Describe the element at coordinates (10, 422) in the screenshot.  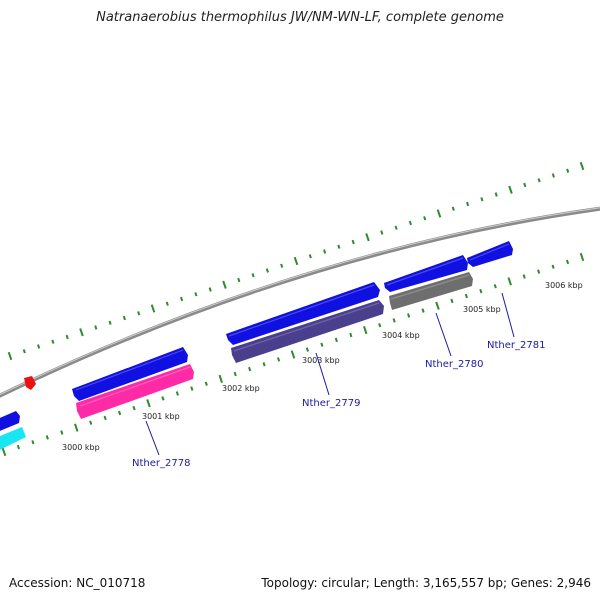
I see `gene-blue-edge` at that location.